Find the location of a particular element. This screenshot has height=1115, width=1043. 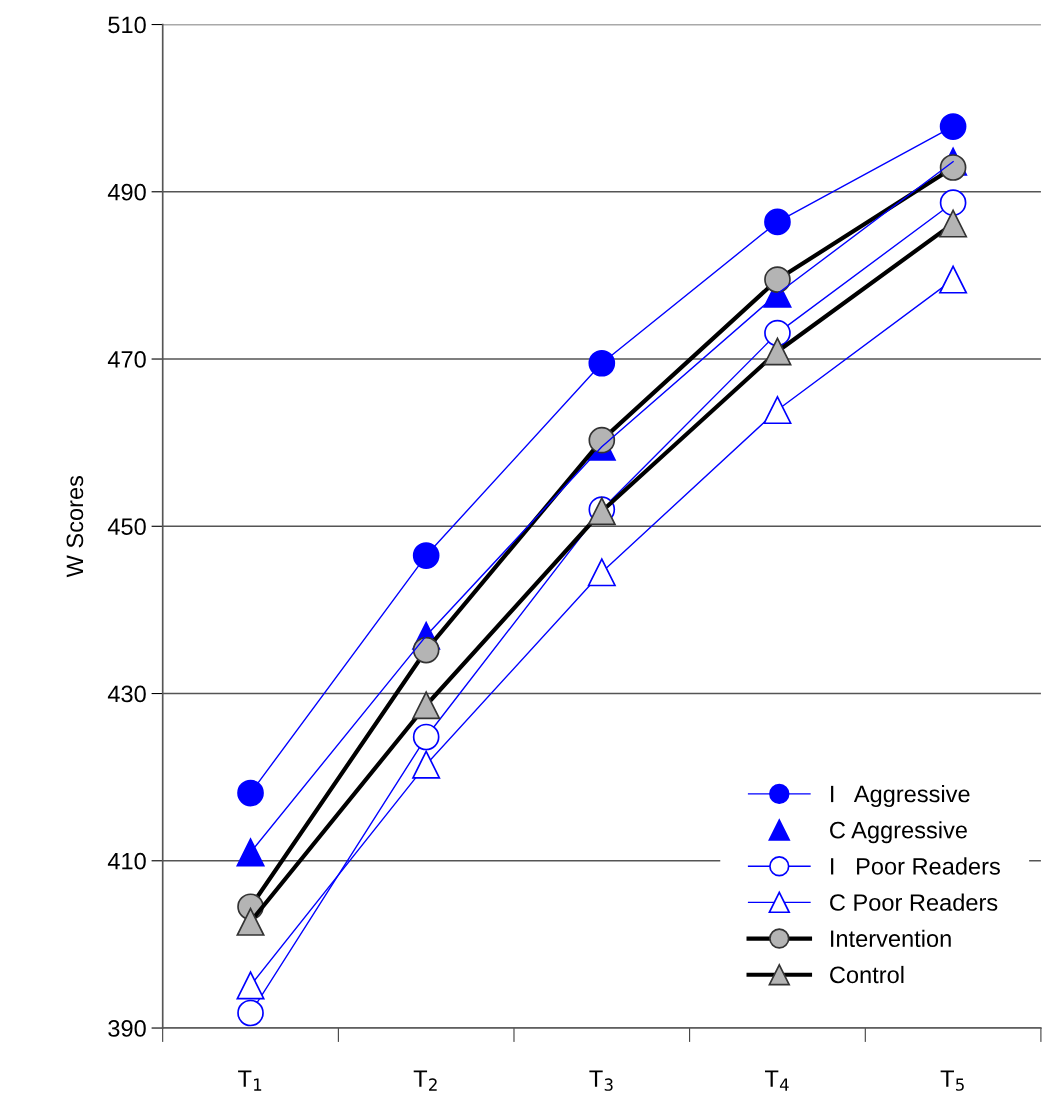

y-tick-label: 450 is located at coordinates (126, 527).